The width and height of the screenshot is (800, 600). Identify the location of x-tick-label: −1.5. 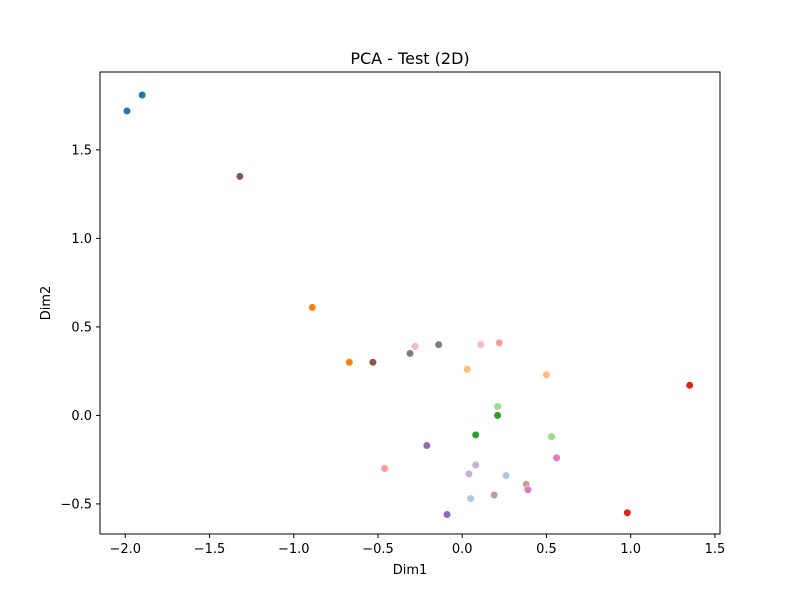
(210, 549).